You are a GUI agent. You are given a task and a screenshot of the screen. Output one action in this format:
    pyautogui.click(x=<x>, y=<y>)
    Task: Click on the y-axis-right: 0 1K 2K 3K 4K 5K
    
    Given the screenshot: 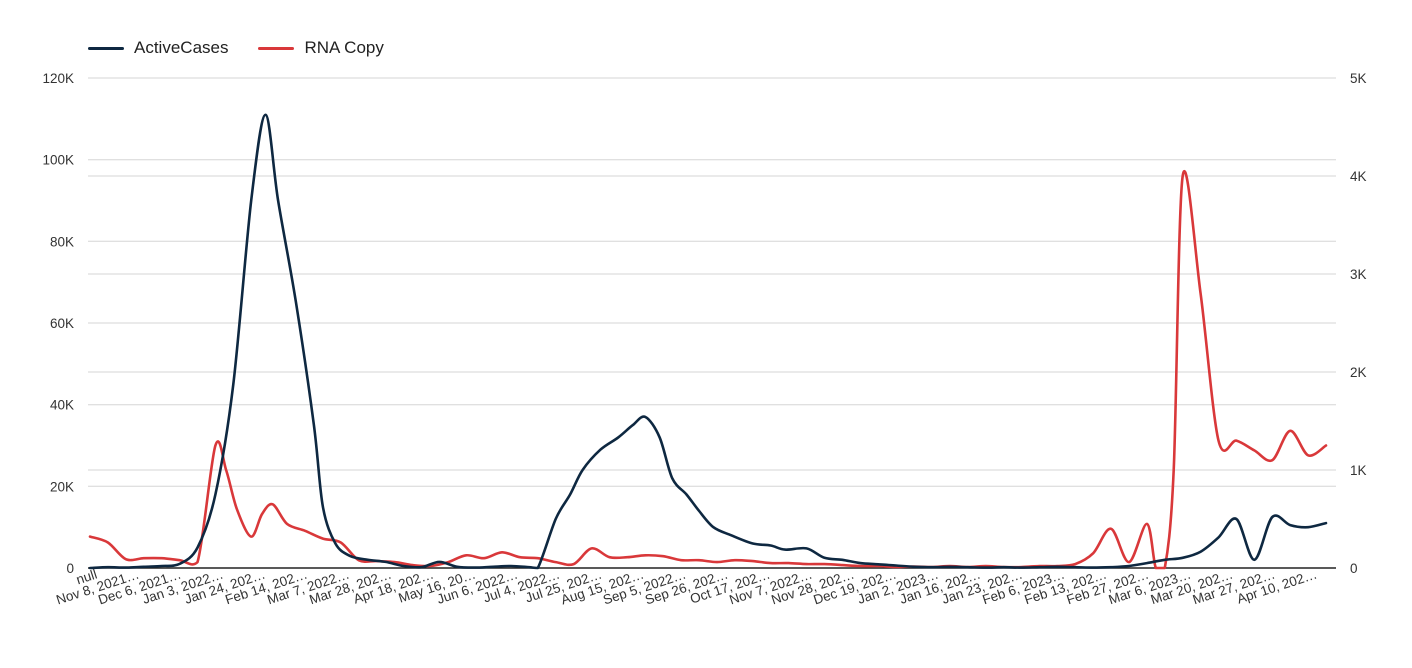 What is the action you would take?
    pyautogui.click(x=1358, y=323)
    